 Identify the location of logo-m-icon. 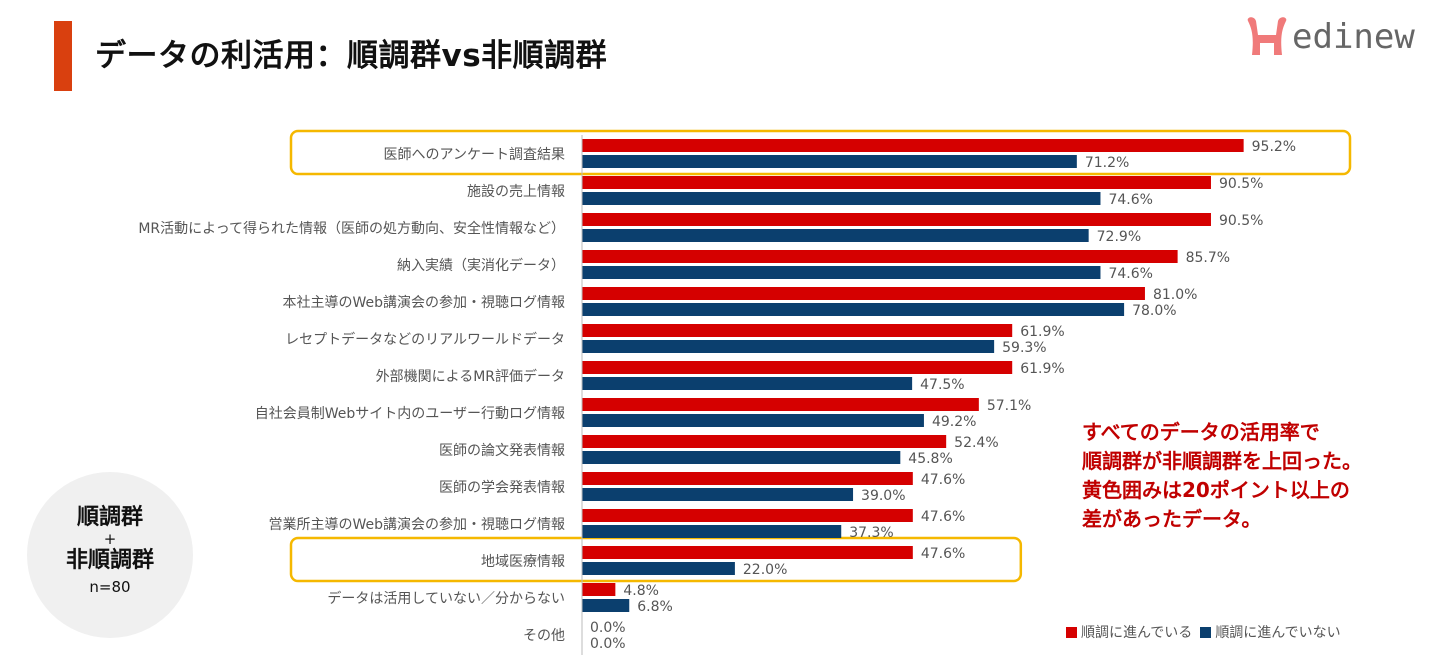
(1267, 36).